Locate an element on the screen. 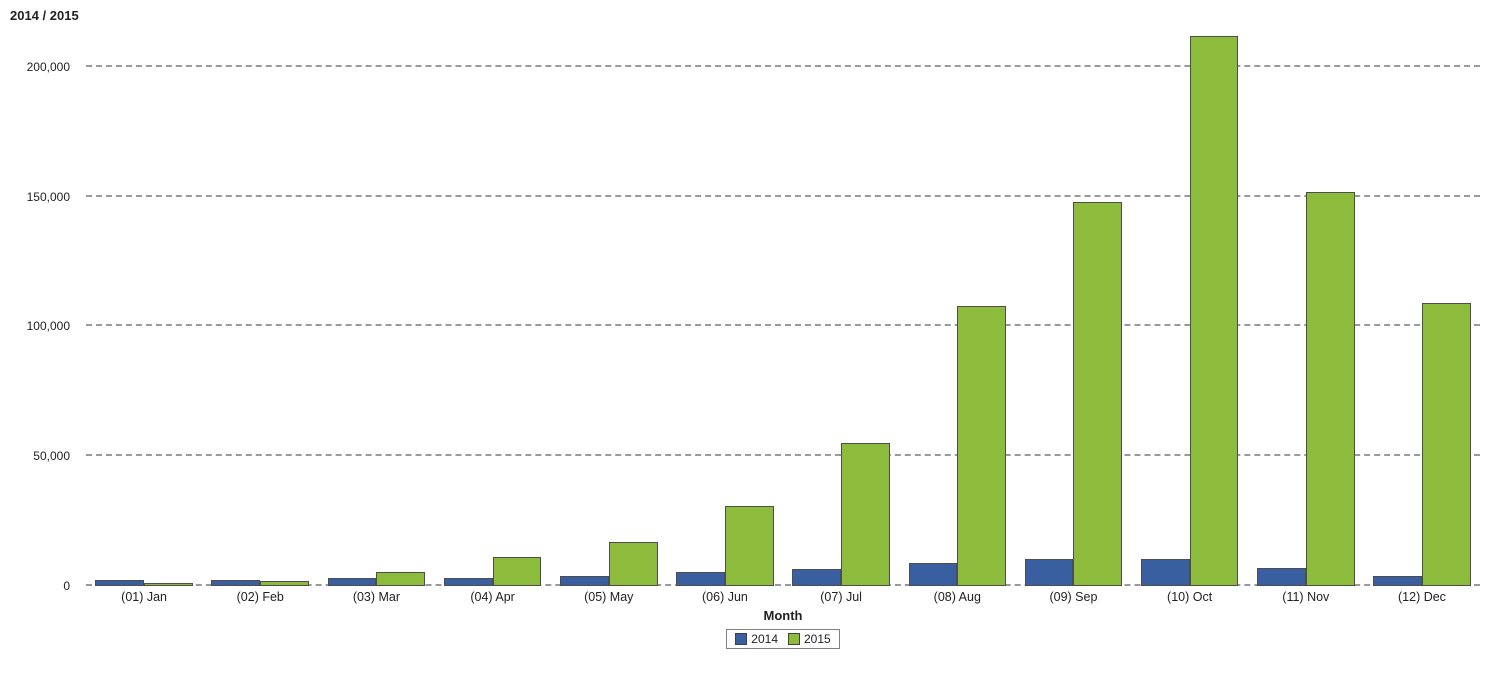 This screenshot has height=686, width=1488. bar-group--04-apr is located at coordinates (493, 307).